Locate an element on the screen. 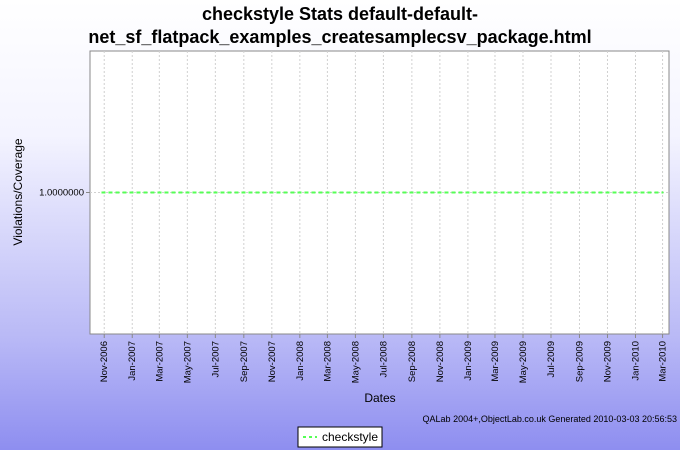  x-axis-label: Dates is located at coordinates (379, 398).